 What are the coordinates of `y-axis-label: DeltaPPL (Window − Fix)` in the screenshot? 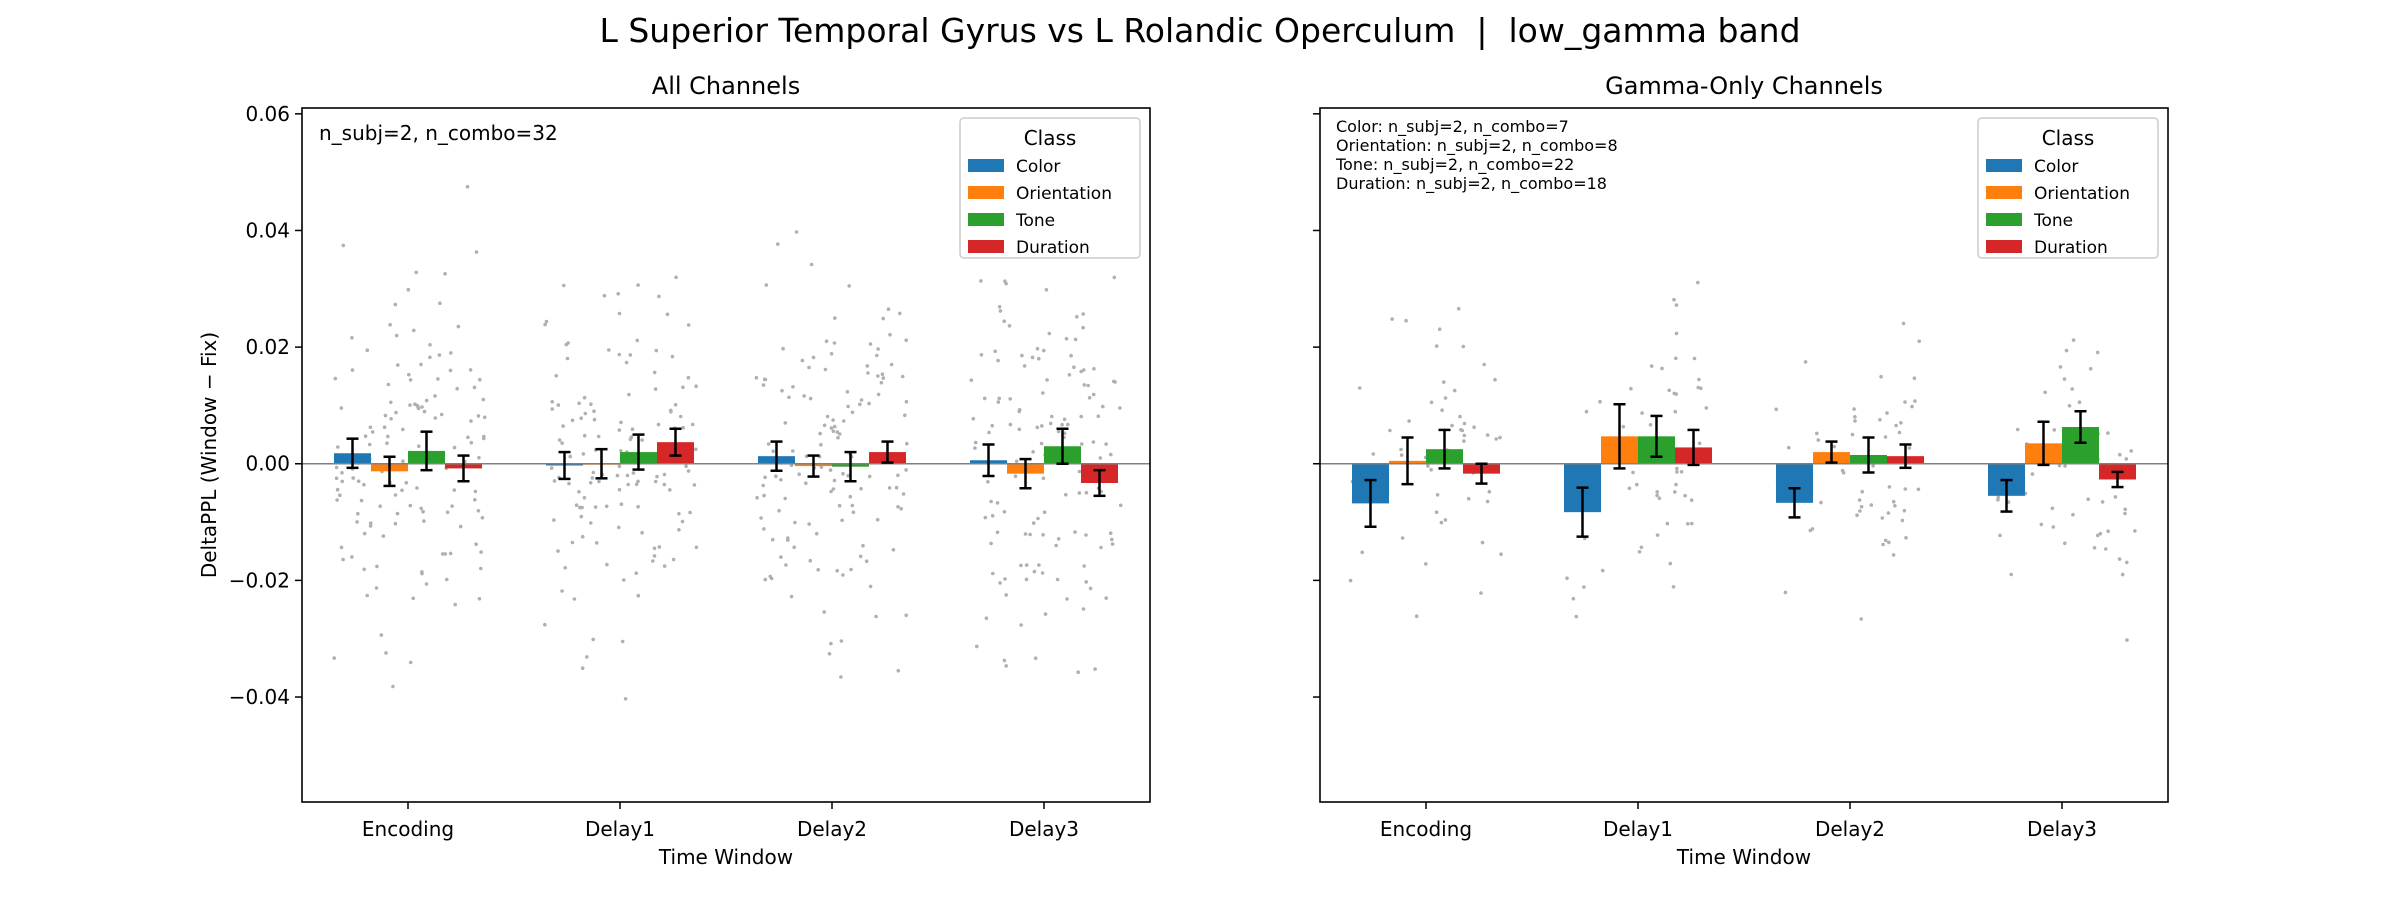 It's located at (209, 455).